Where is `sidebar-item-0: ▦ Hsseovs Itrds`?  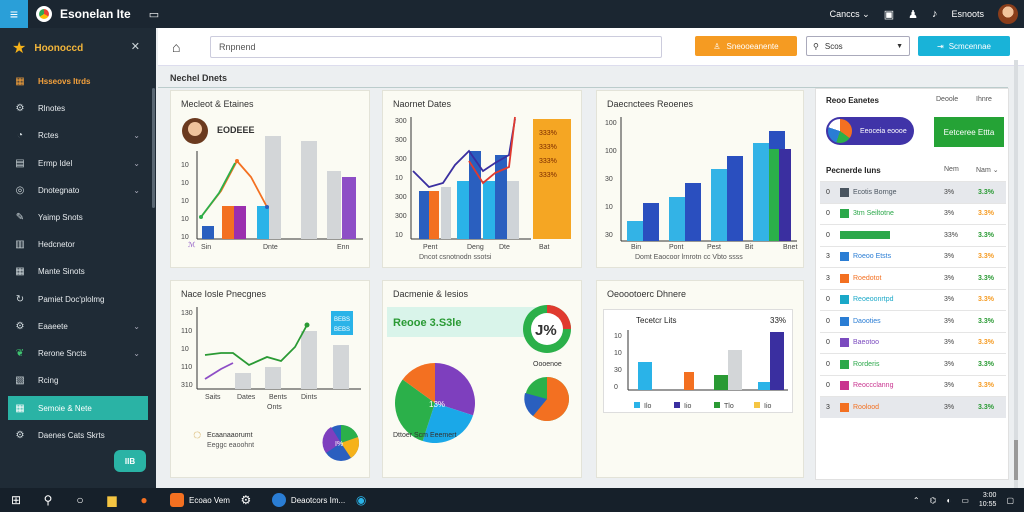
sidebar-item-0: ▦ Hsseovs Itrds is located at coordinates (78, 81).